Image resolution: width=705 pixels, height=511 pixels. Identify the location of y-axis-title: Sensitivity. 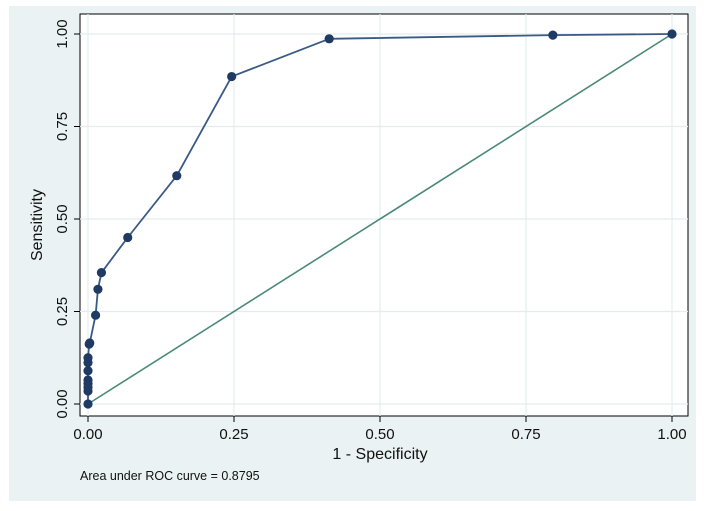
(37, 225).